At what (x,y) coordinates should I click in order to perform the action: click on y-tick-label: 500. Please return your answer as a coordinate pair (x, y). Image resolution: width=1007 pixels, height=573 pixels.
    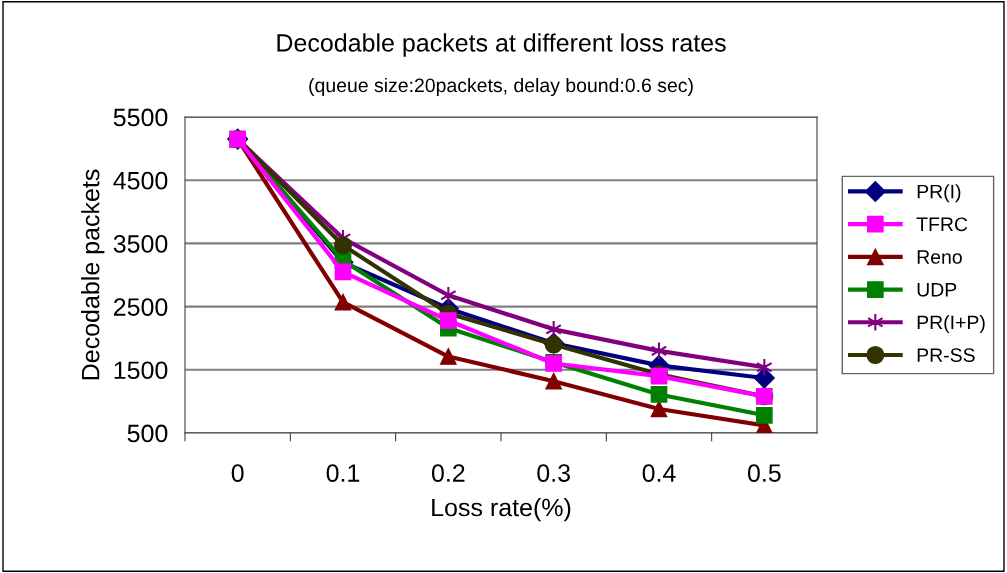
    Looking at the image, I should click on (147, 433).